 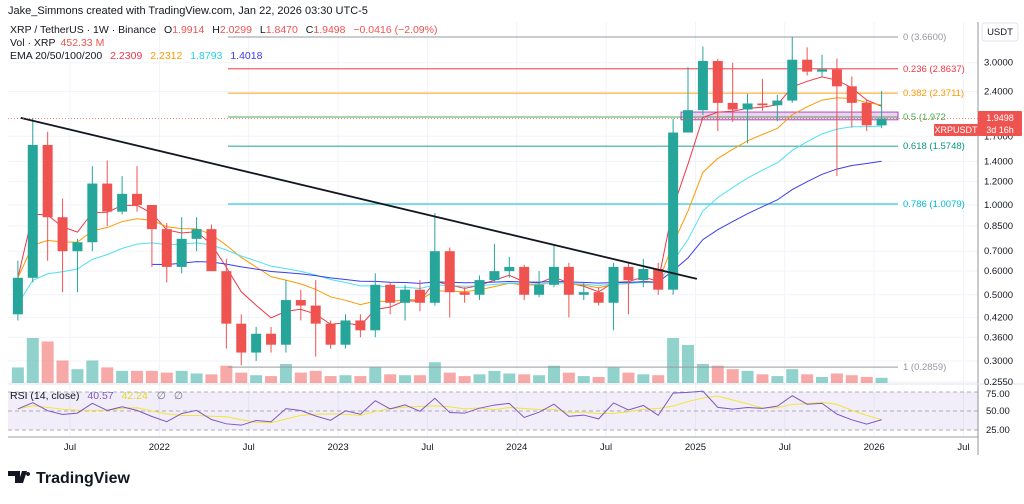 I want to click on time-tick: 2022, so click(x=159, y=447).